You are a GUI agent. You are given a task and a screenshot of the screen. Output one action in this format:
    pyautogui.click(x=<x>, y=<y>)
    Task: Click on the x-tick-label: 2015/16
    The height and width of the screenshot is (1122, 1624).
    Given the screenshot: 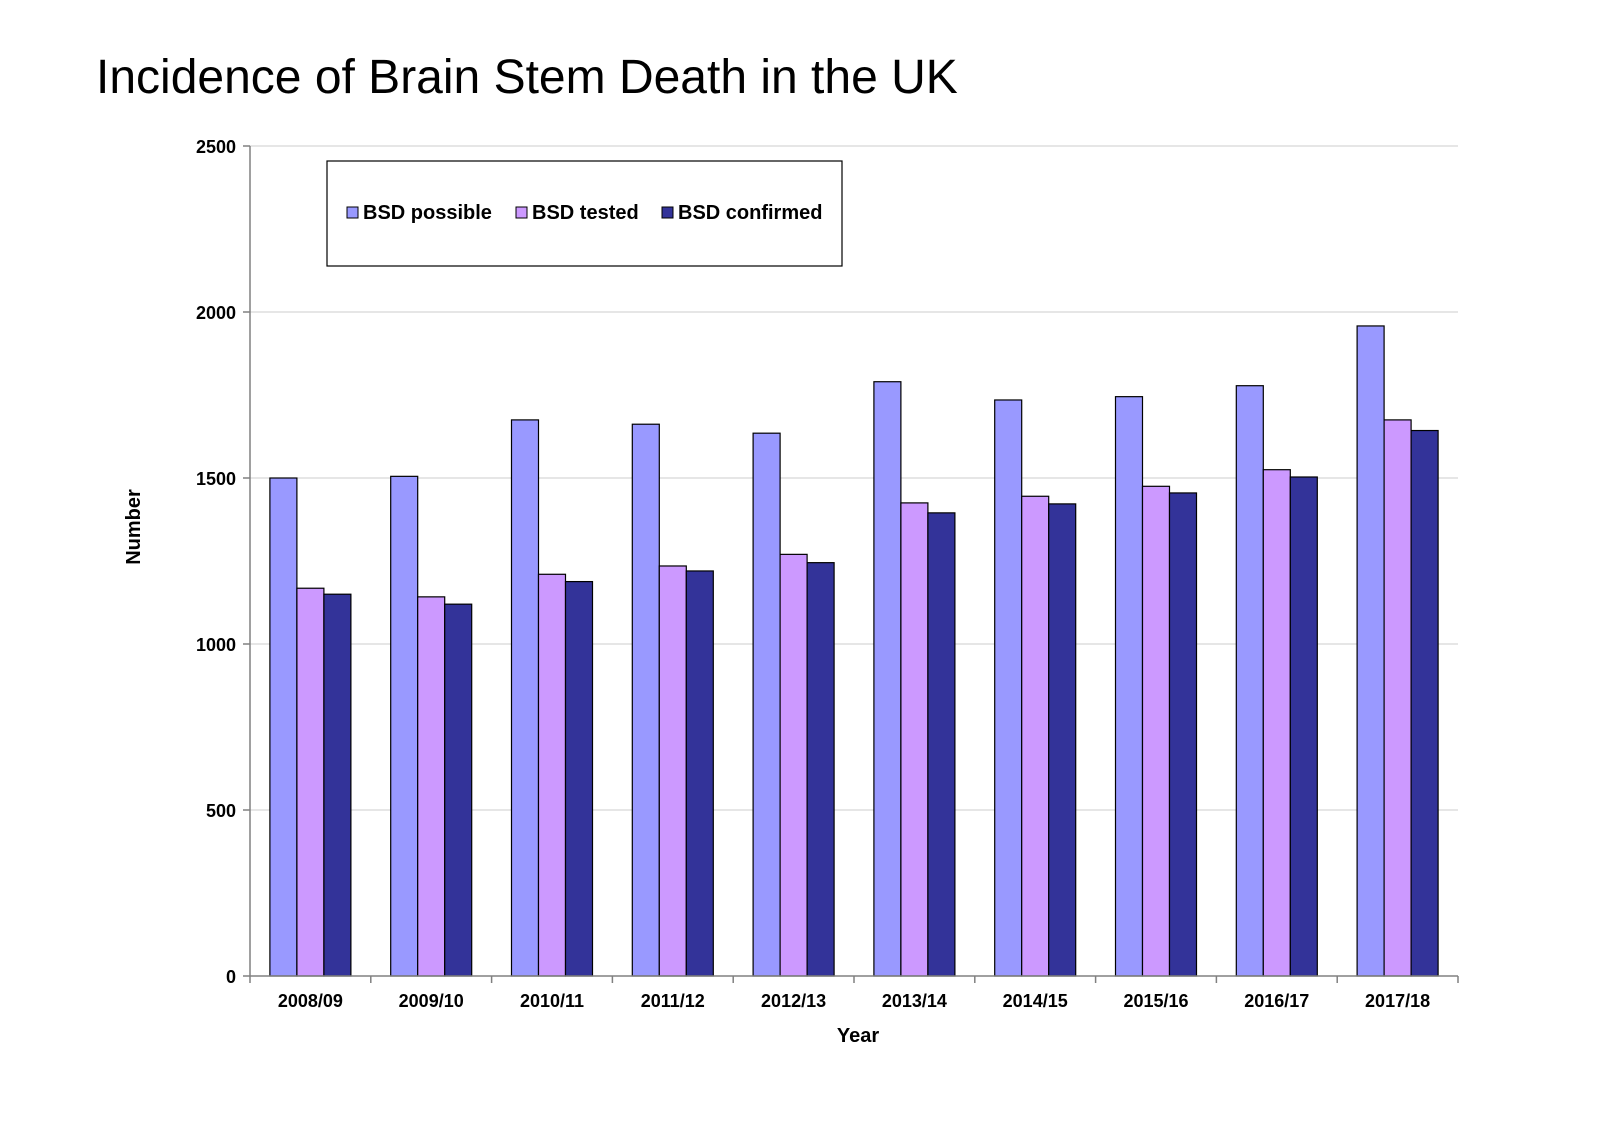 What is the action you would take?
    pyautogui.click(x=1155, y=1001)
    